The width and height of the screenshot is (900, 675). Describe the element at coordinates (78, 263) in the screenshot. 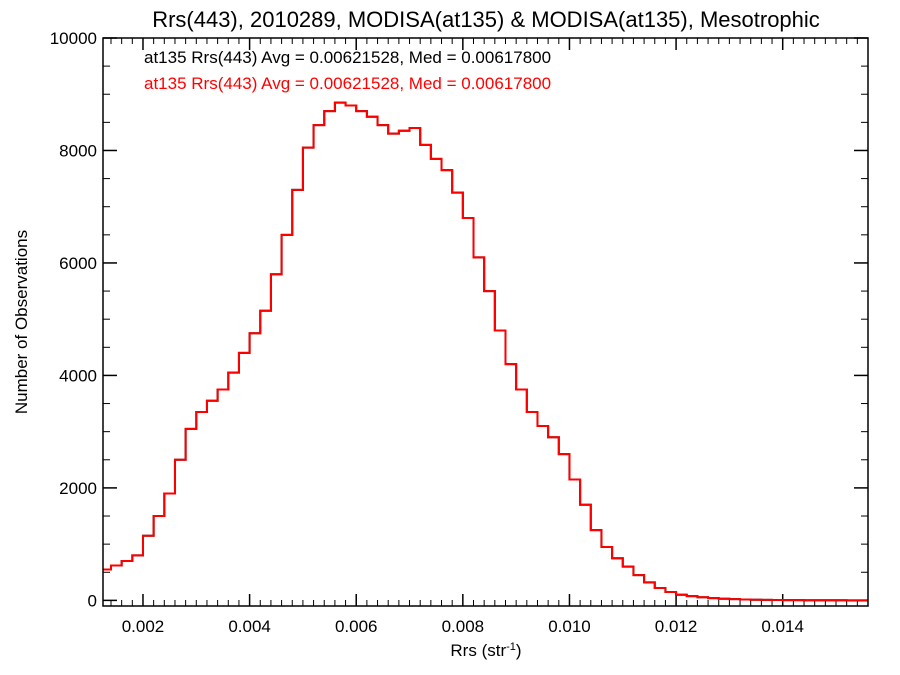

I see `y-tick-label: 6000` at that location.